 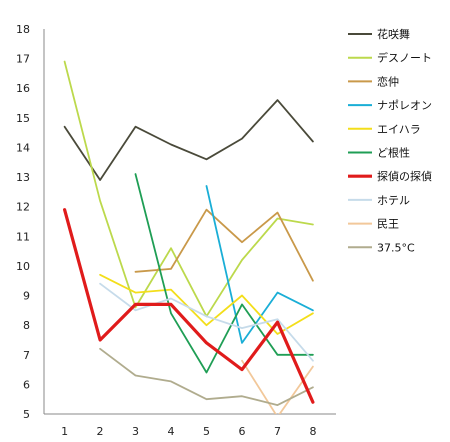 What do you see at coordinates (23, 29) in the screenshot?
I see `y-tick-label: 18` at bounding box center [23, 29].